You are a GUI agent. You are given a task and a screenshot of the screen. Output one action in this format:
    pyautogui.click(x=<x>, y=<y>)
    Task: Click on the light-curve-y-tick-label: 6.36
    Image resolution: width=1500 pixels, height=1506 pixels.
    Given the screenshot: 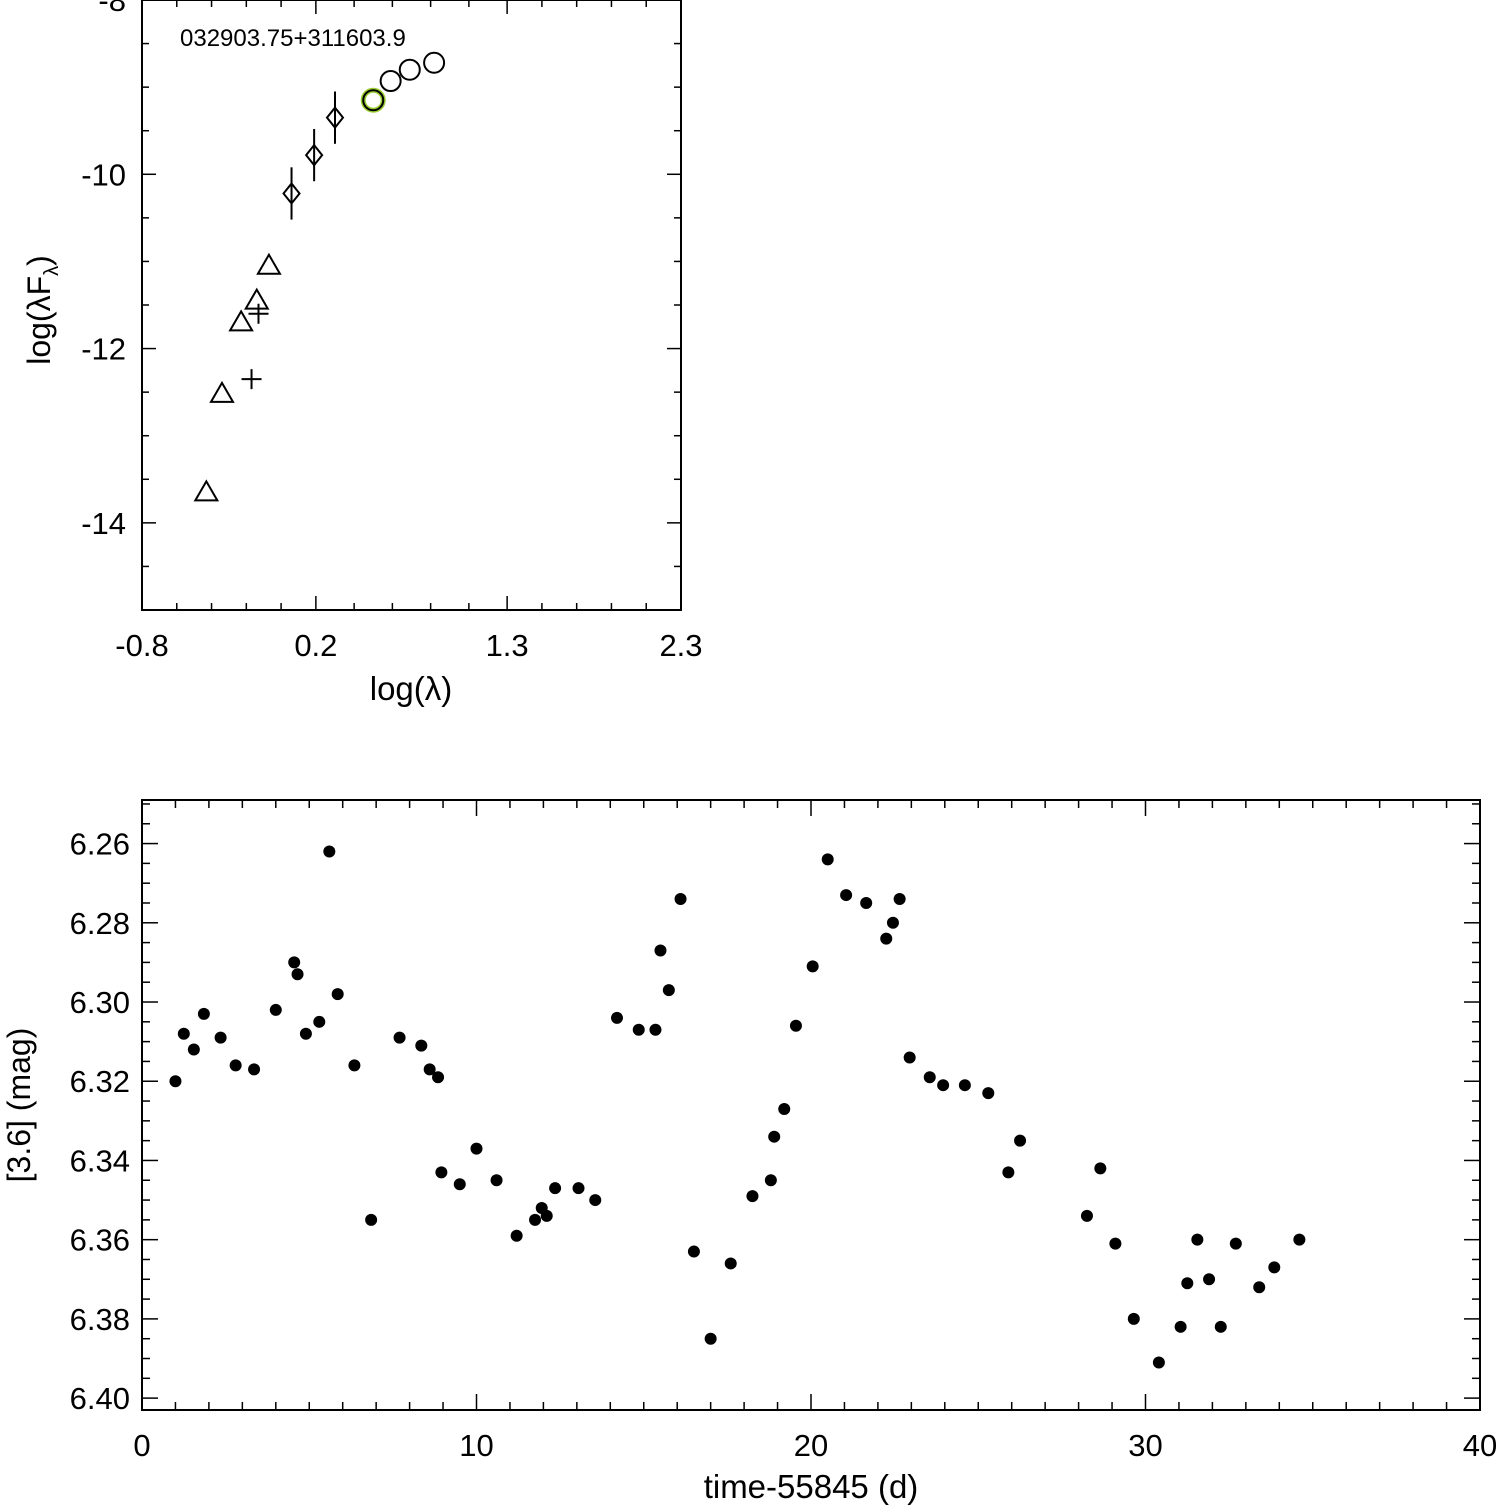 What is the action you would take?
    pyautogui.click(x=100, y=1240)
    